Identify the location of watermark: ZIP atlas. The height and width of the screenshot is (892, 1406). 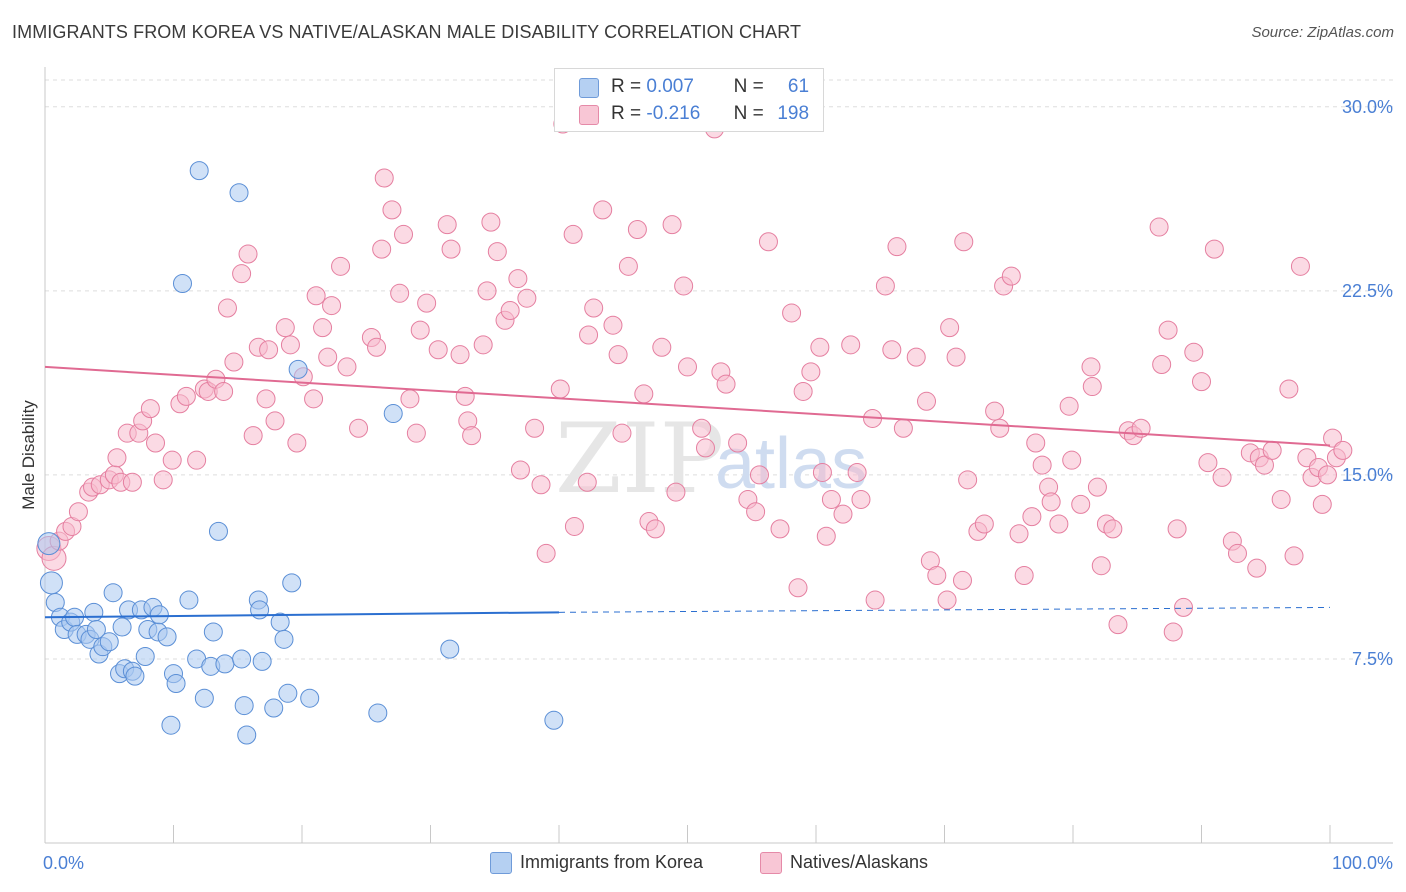
(711, 459).